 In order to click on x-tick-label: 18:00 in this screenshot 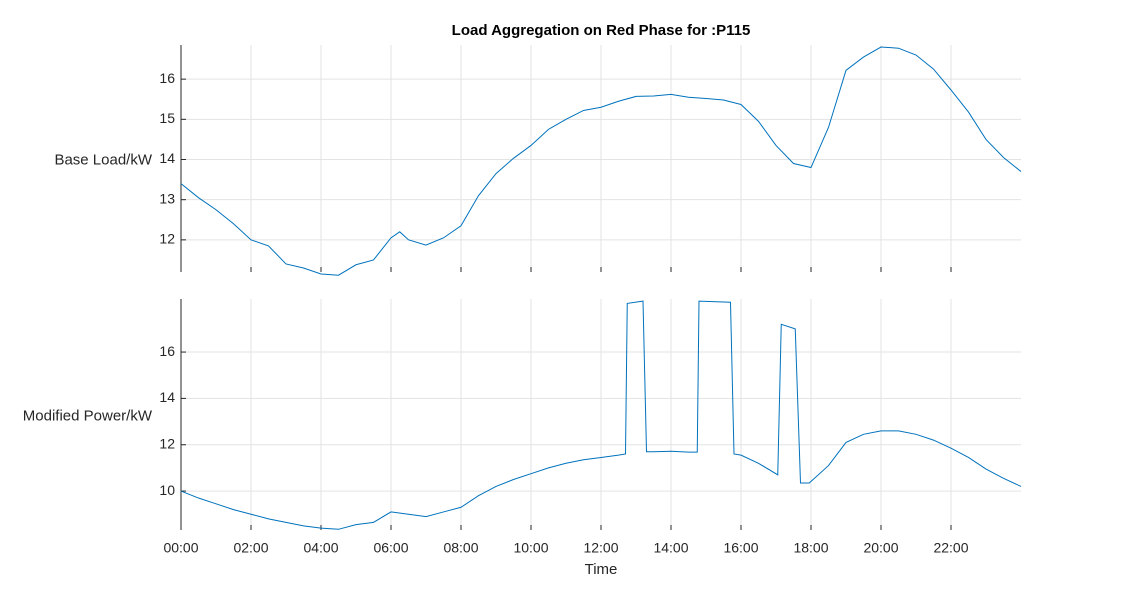, I will do `click(810, 548)`.